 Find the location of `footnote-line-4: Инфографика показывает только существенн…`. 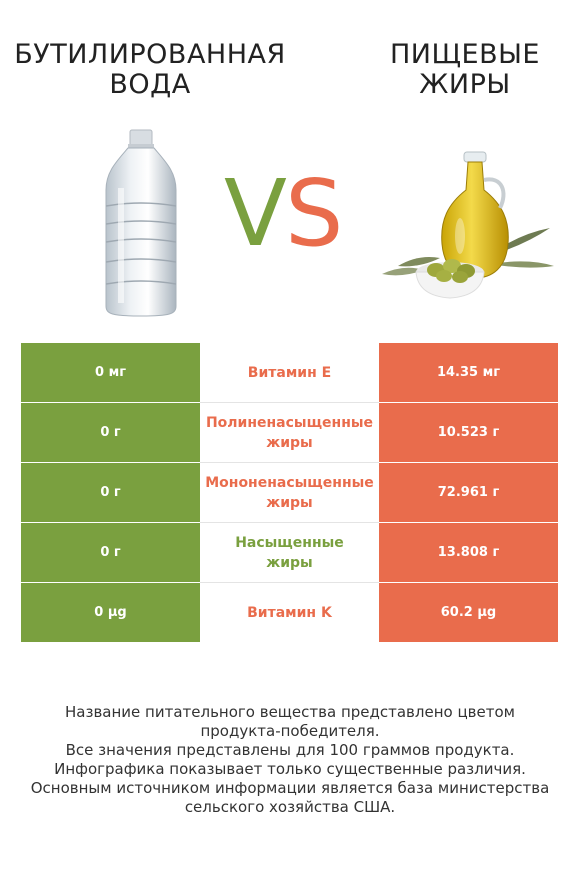

footnote-line-4: Инфографика показывает только существенн… is located at coordinates (290, 769).